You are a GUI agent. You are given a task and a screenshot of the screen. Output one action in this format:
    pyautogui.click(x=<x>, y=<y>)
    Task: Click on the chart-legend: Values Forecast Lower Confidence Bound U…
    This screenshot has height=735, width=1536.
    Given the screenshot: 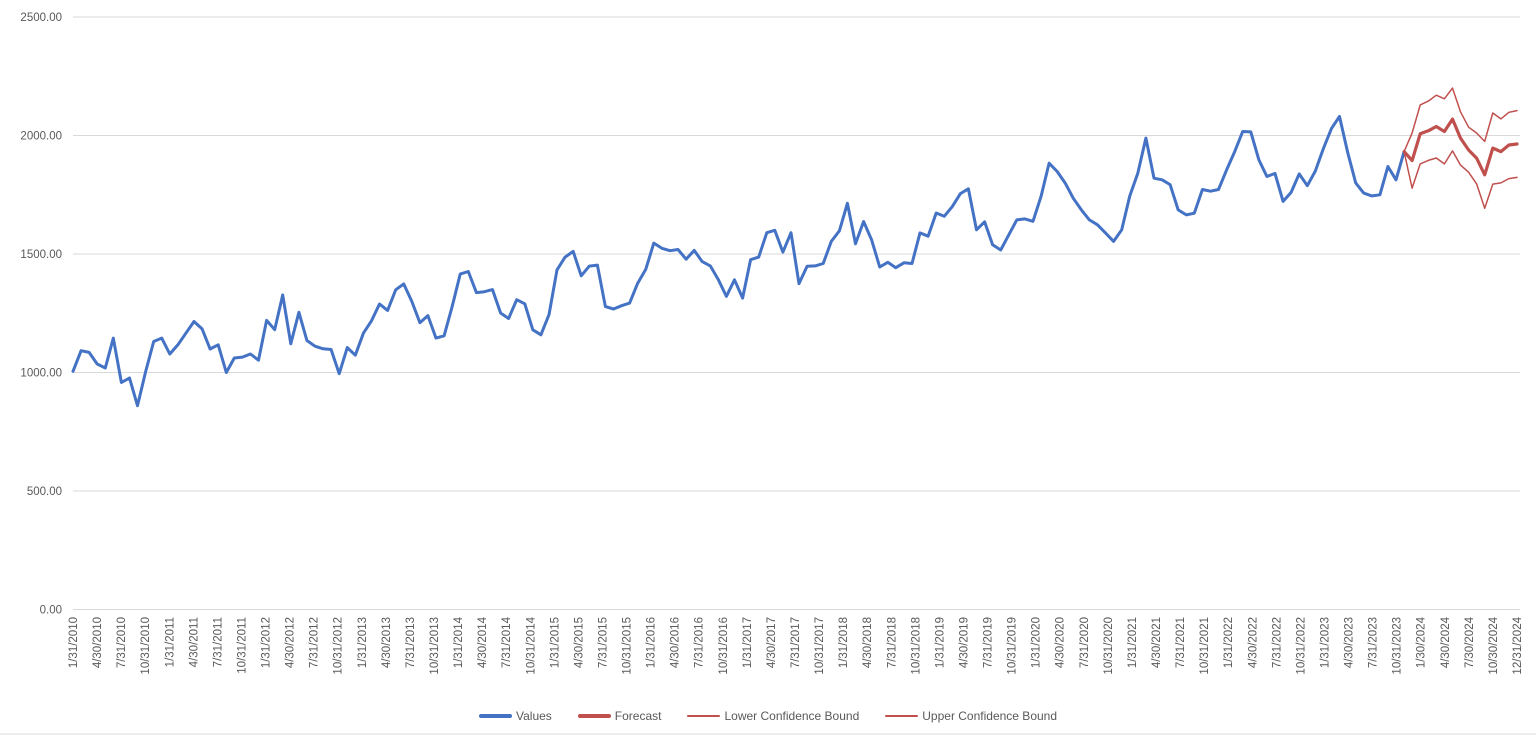 What is the action you would take?
    pyautogui.click(x=768, y=716)
    